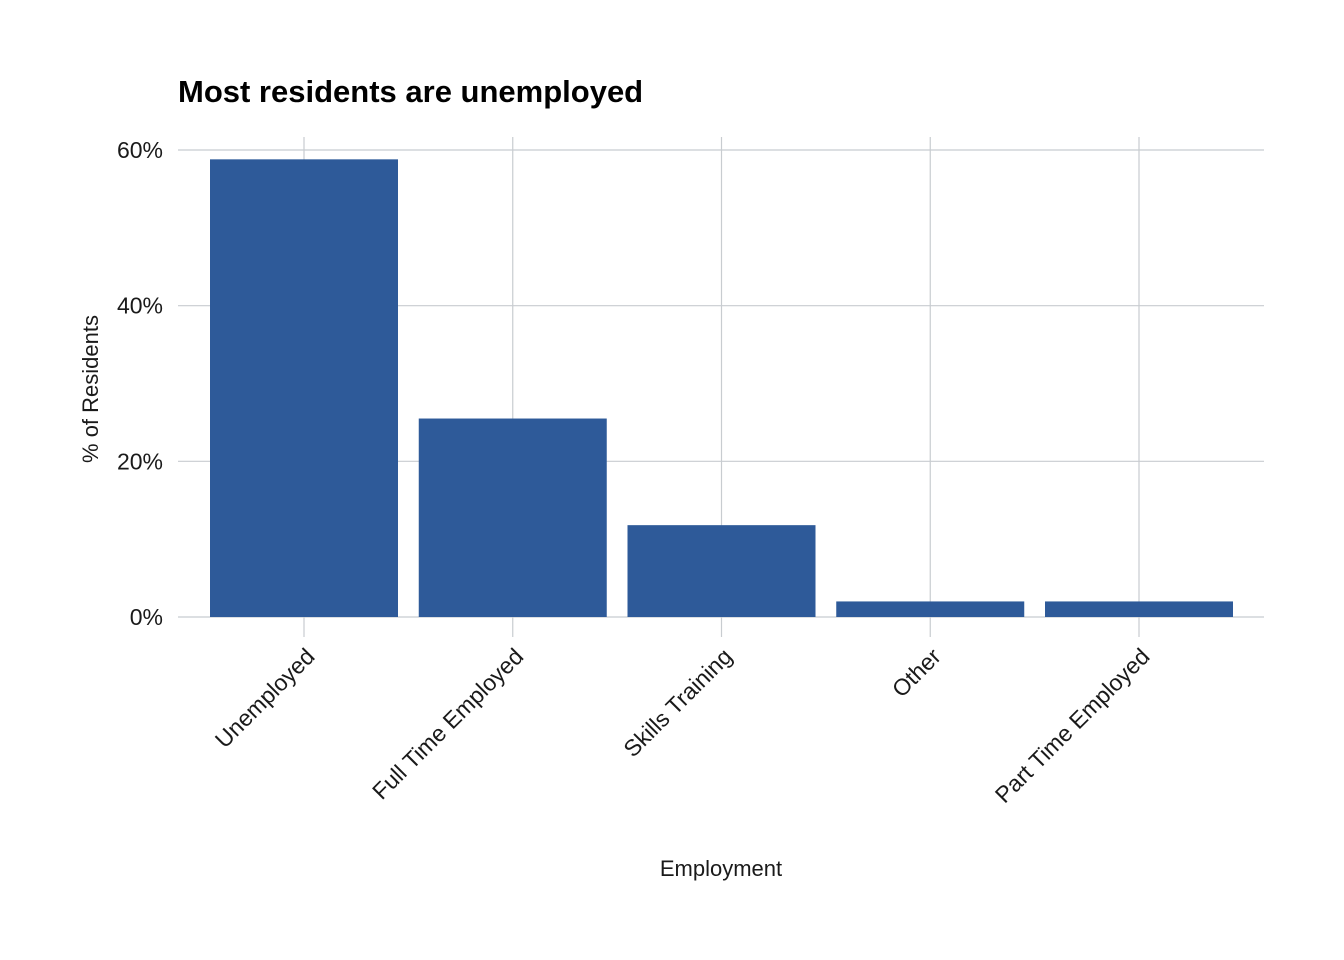  I want to click on x-tick-label: Other, so click(916, 672).